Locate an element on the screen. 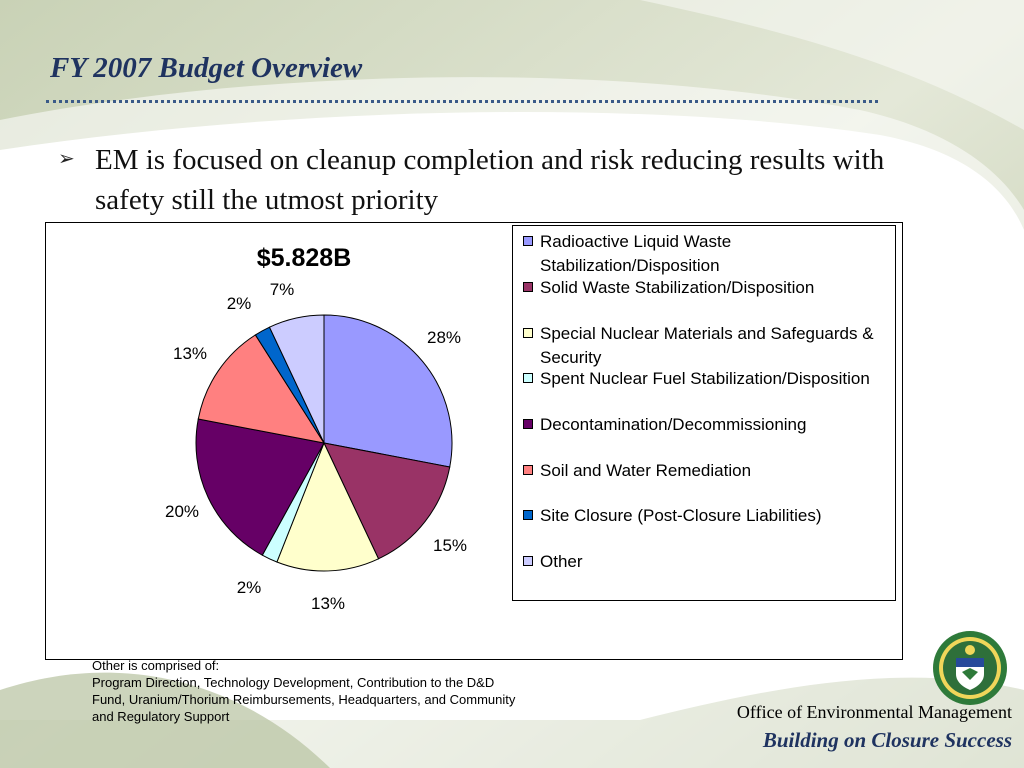  chart-title: $5.828B is located at coordinates (304, 258).